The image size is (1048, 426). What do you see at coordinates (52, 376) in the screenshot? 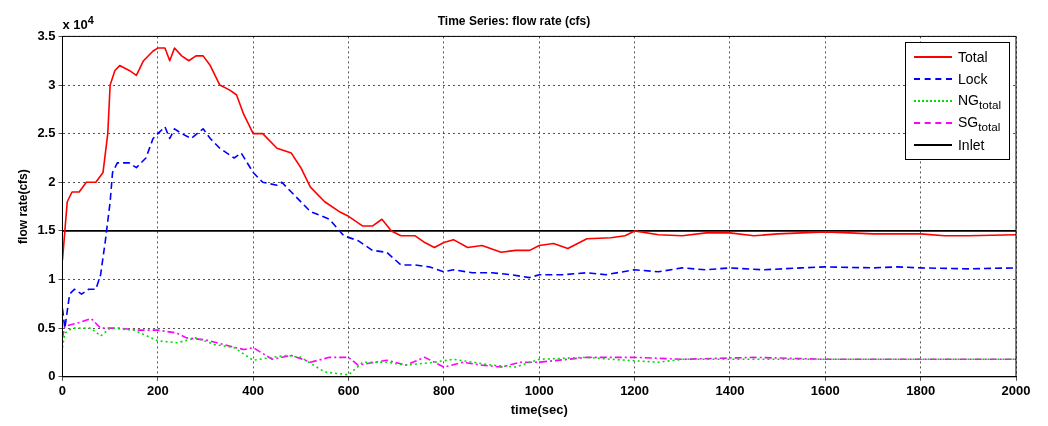
I see `y-tick-label: 0` at bounding box center [52, 376].